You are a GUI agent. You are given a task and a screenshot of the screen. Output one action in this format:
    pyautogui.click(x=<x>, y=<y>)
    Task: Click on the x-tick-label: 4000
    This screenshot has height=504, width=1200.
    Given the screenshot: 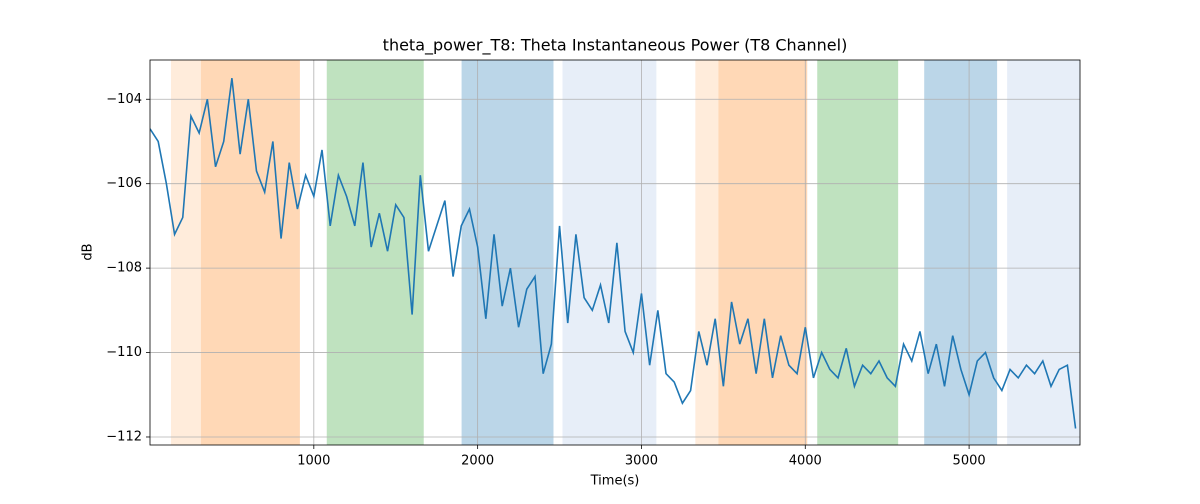 What is the action you would take?
    pyautogui.click(x=805, y=461)
    